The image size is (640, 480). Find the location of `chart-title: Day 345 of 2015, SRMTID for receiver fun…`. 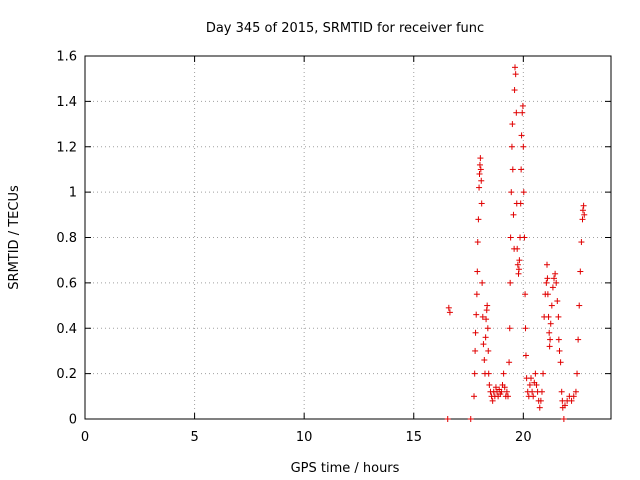

chart-title: Day 345 of 2015, SRMTID for receiver fun… is located at coordinates (345, 28).